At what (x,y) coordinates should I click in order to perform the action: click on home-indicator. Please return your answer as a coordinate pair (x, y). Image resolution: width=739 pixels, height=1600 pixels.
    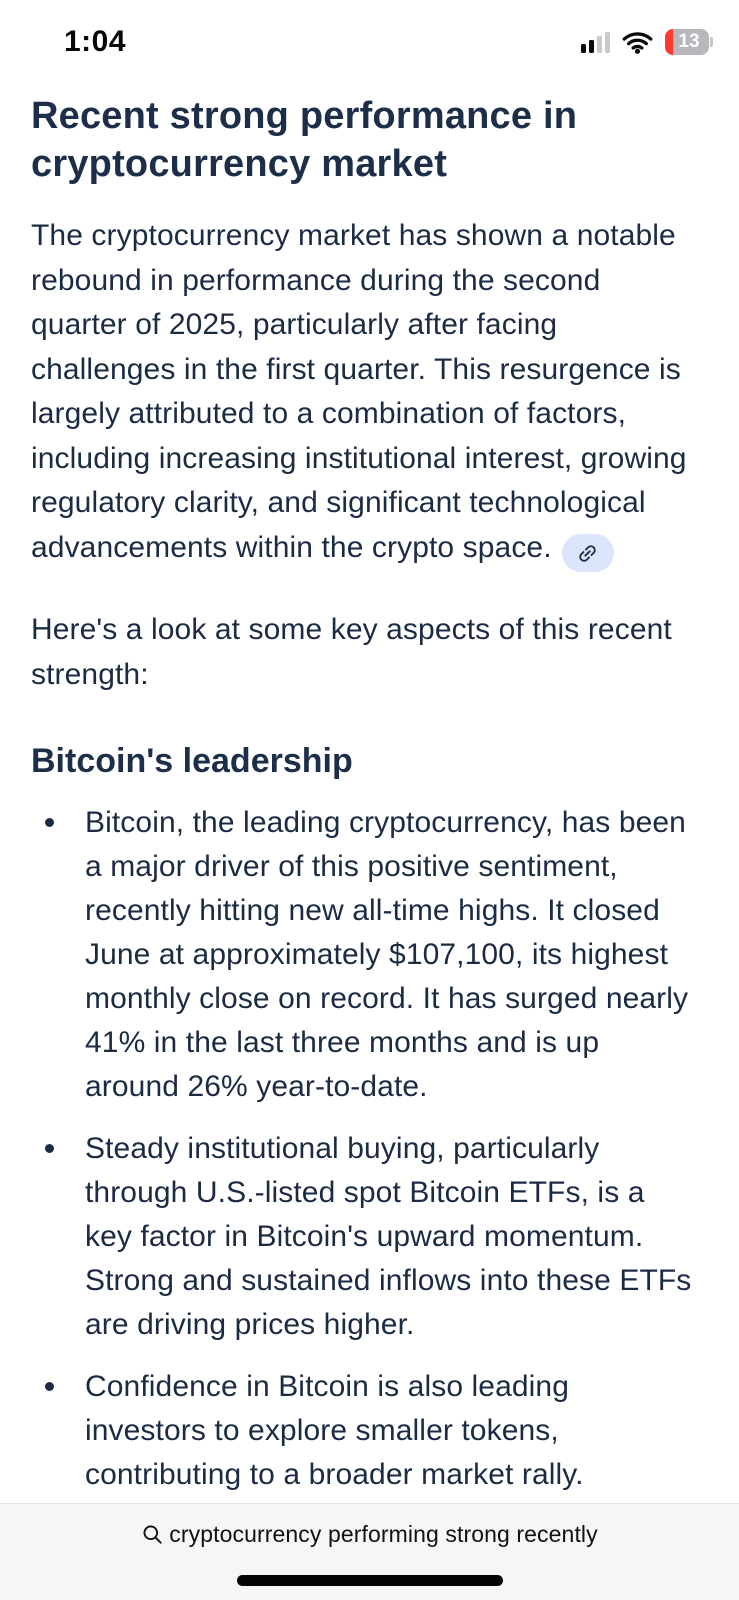
    Looking at the image, I should click on (369, 1580).